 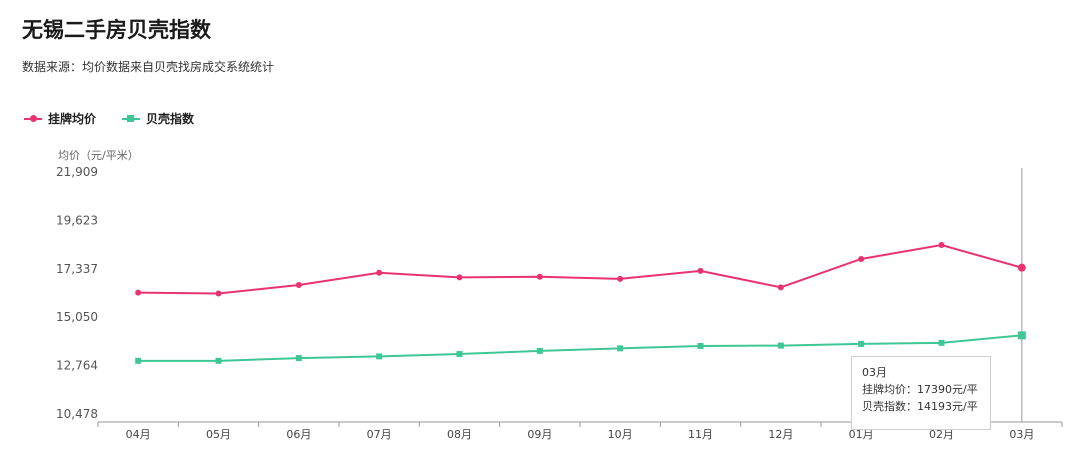 I want to click on y-tick-label: 19,623, so click(x=77, y=220).